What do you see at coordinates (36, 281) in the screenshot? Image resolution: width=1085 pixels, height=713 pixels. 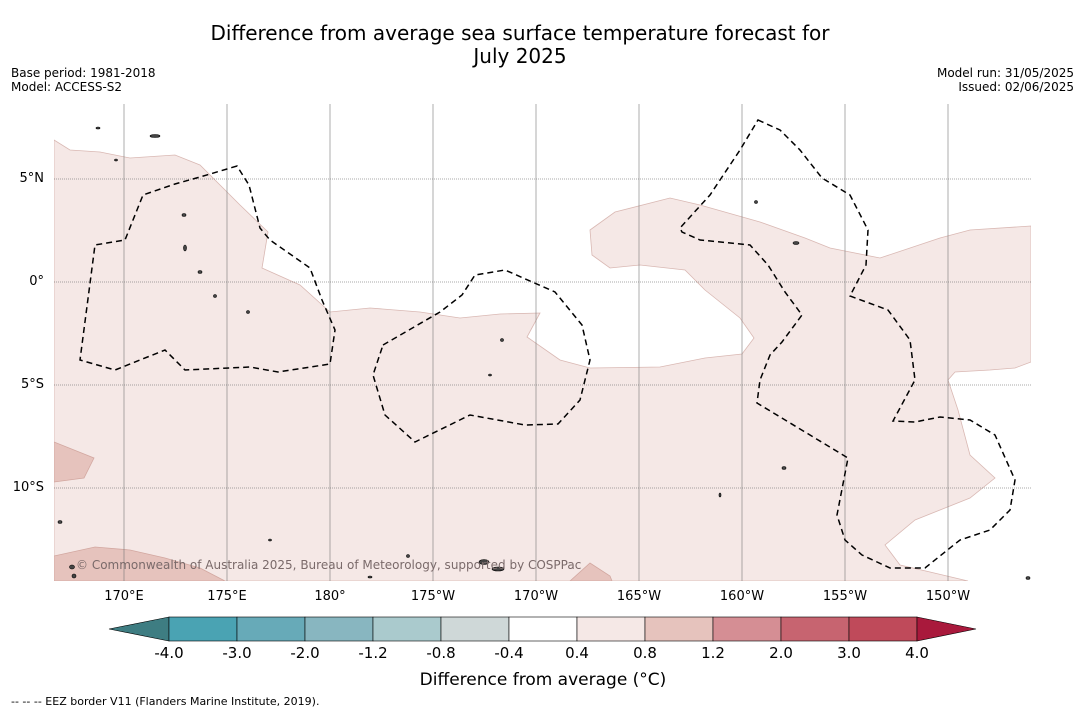 I see `lat-label-0: 0°` at bounding box center [36, 281].